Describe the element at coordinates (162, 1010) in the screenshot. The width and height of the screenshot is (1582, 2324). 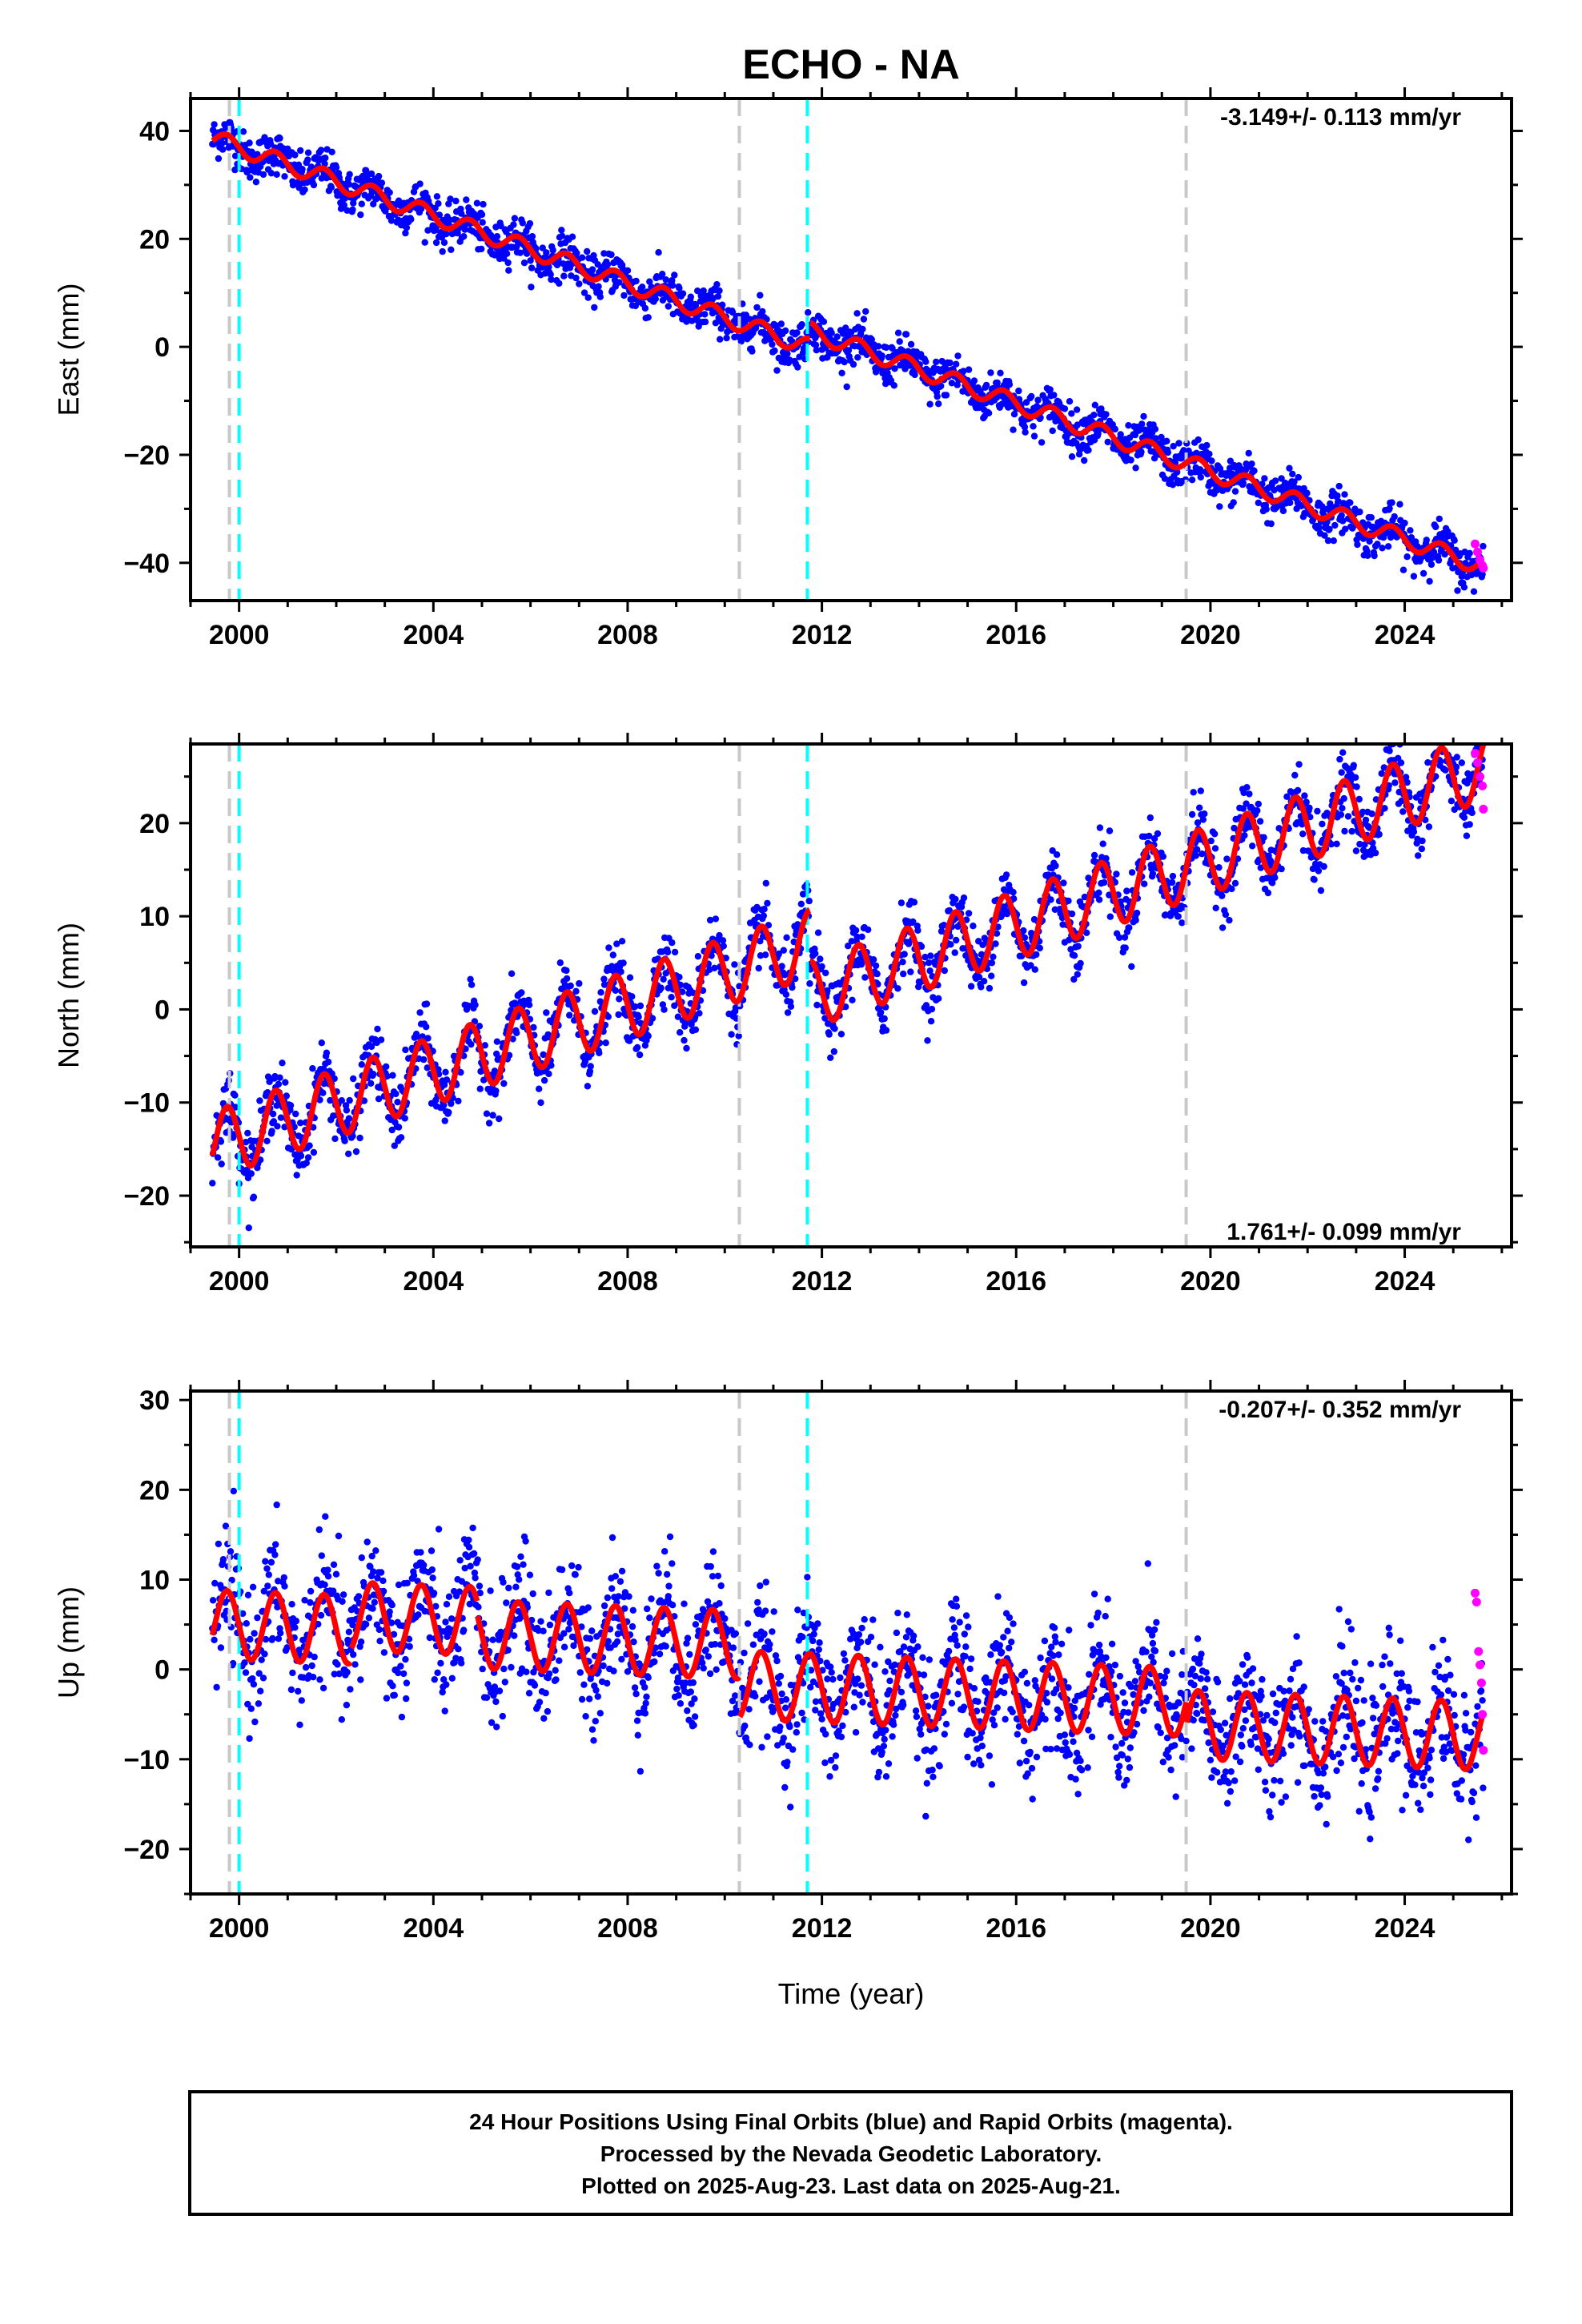
I see `north-y-tick-label: 0` at that location.